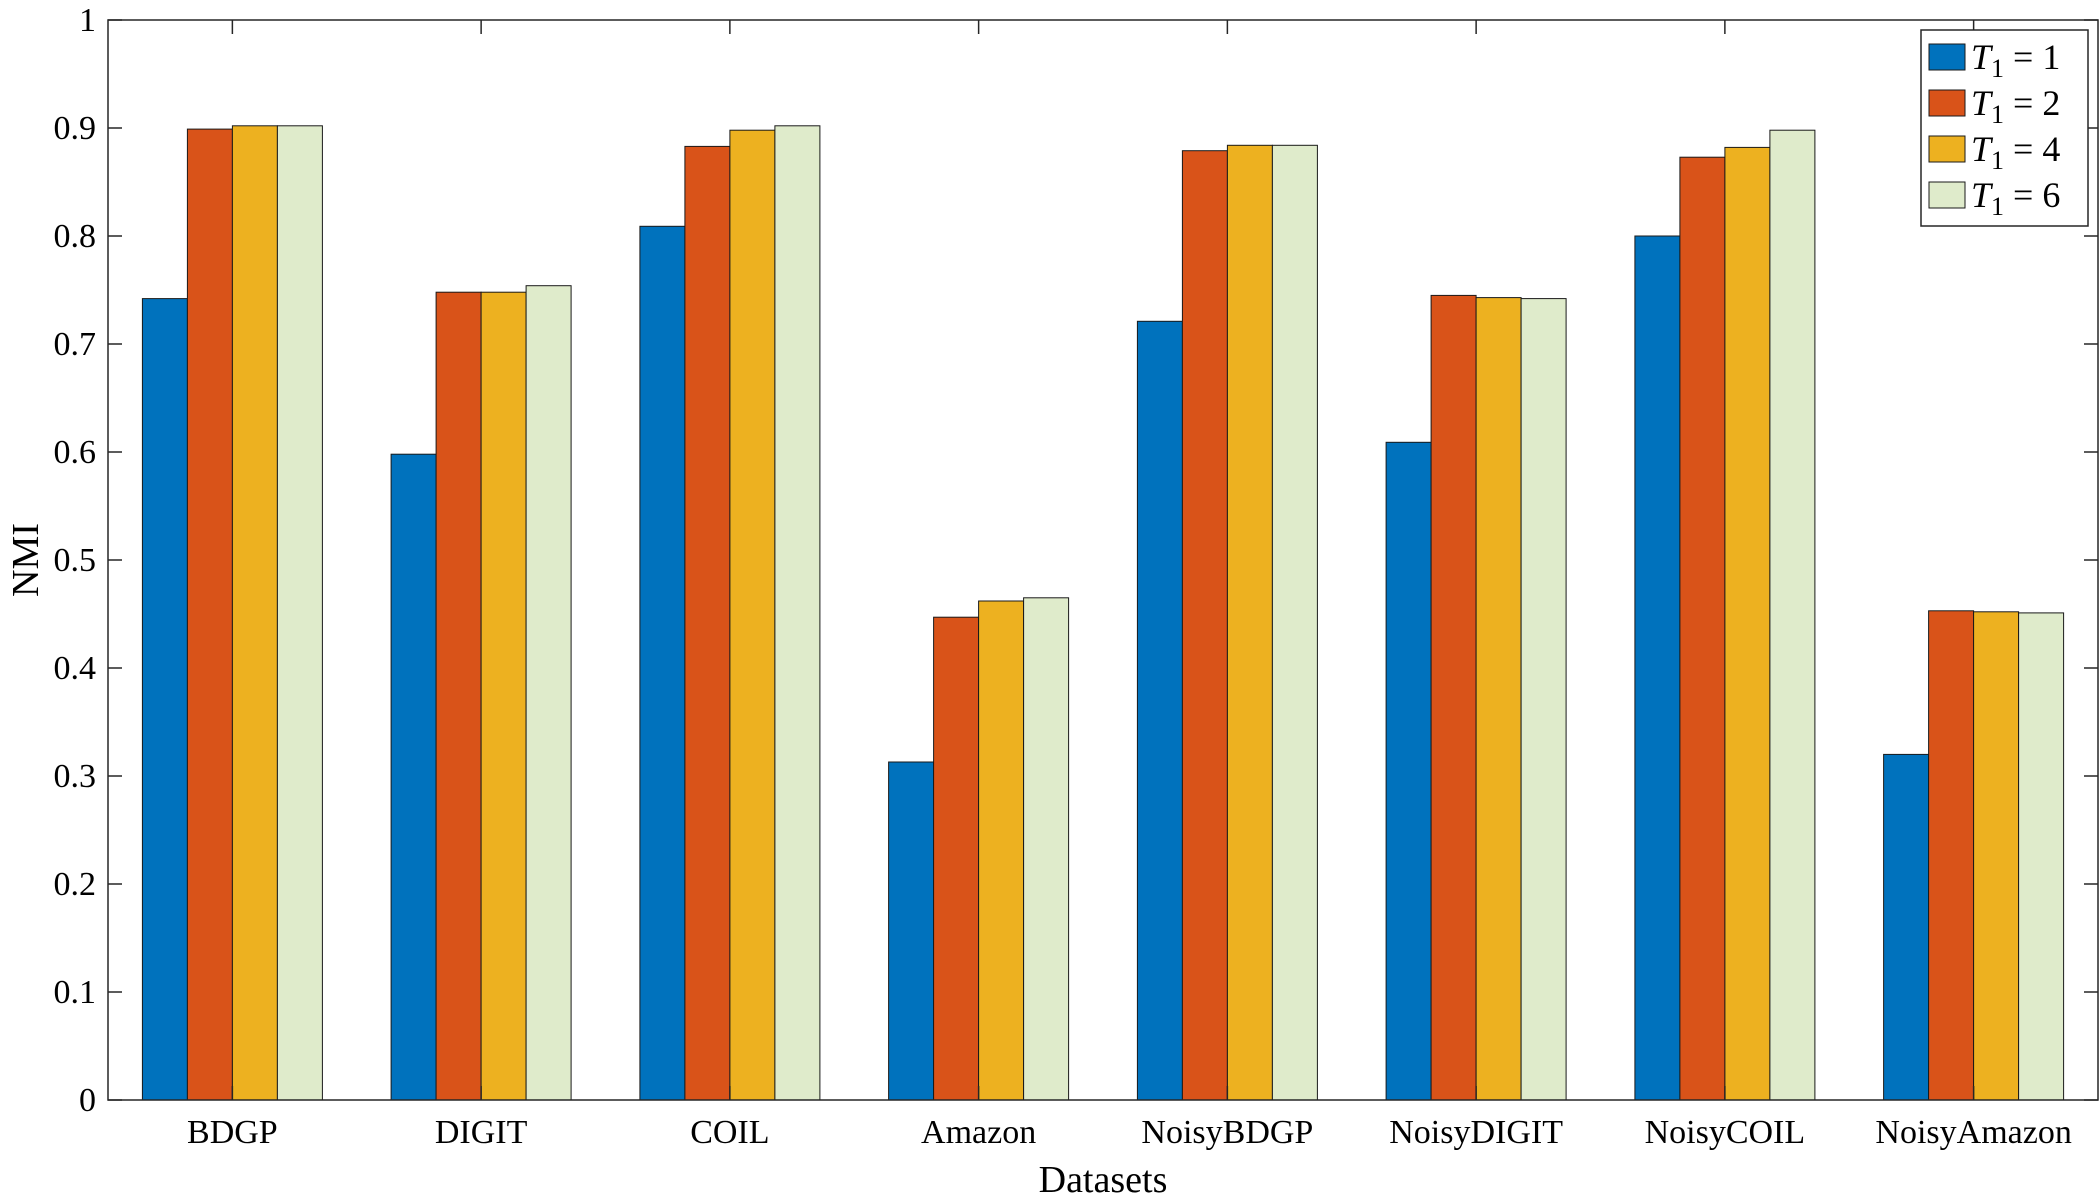  What do you see at coordinates (75, 668) in the screenshot?
I see `y-tick-label: 0.4` at bounding box center [75, 668].